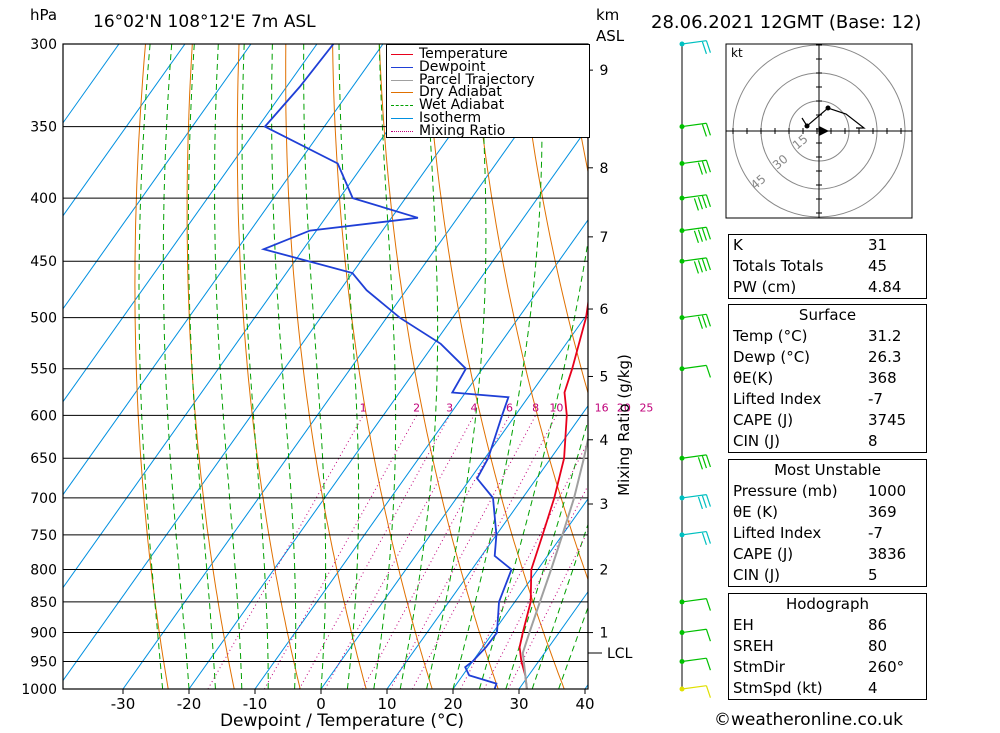  Describe the element at coordinates (449, 407) in the screenshot. I see `mixing-ratio-label: 3` at that location.